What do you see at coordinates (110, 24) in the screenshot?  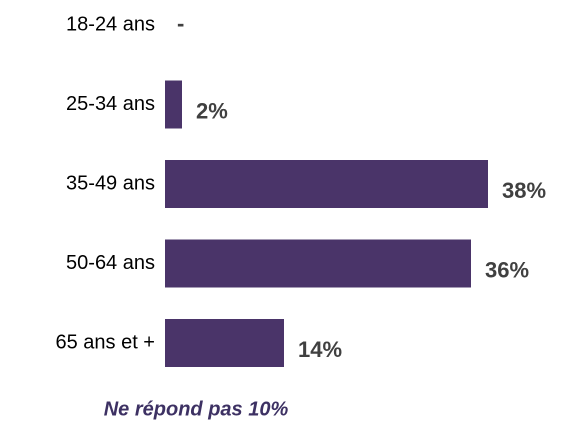 I see `category-label: 18-24 ans` at bounding box center [110, 24].